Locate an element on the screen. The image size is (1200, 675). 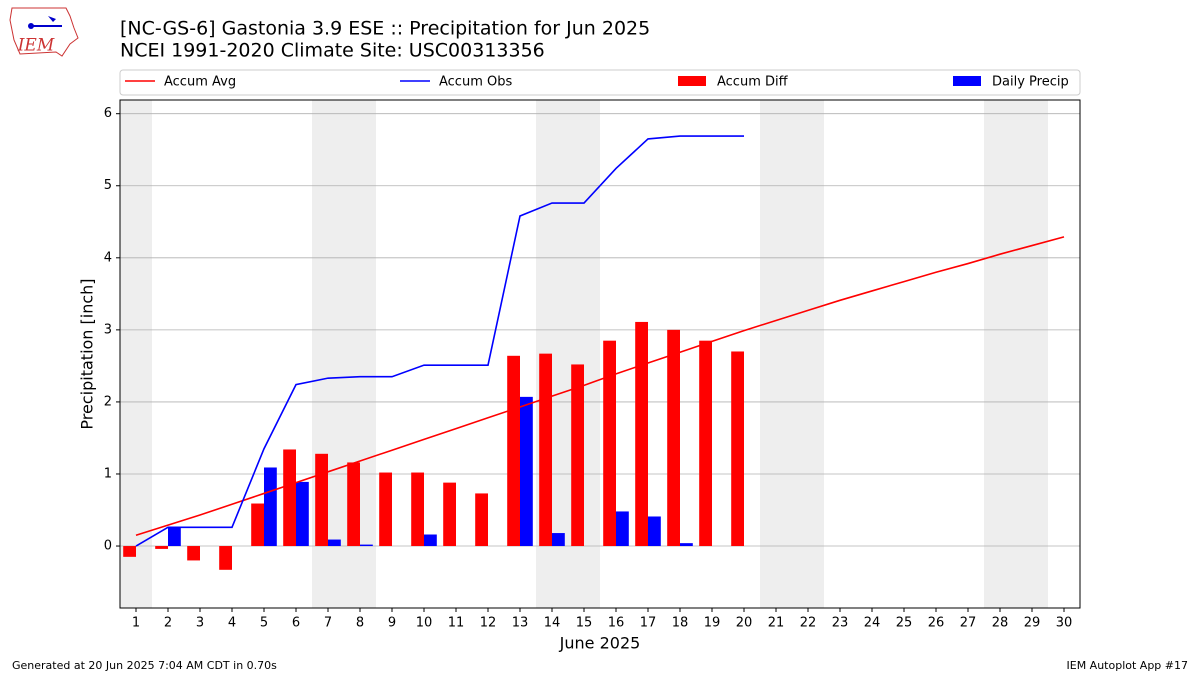
legend-label: Accum Diff is located at coordinates (753, 82).